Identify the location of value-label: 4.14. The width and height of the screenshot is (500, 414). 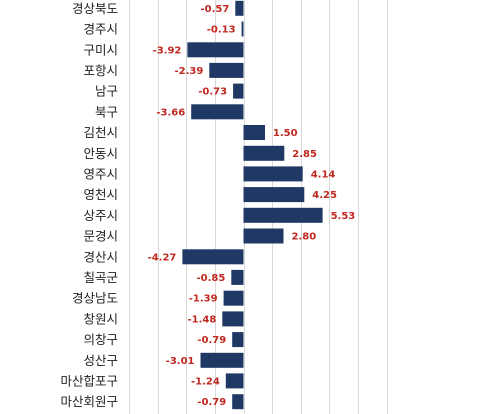
(323, 174).